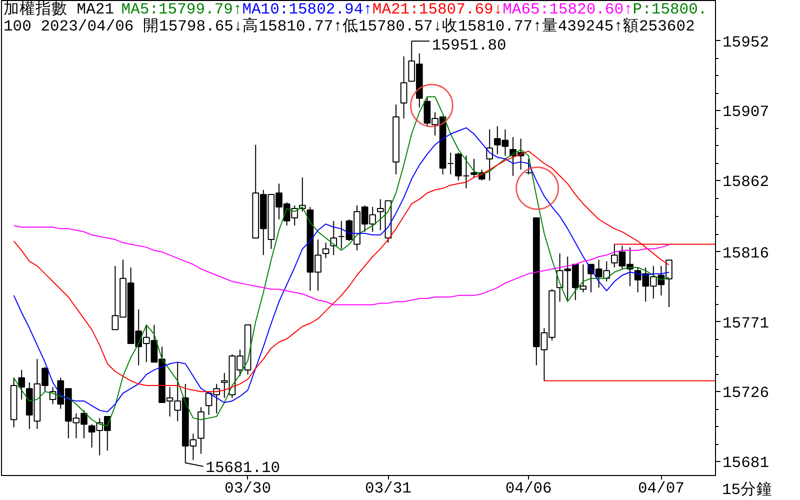  What do you see at coordinates (567, 9) in the screenshot?
I see `text: MA65:15820.60↑` at bounding box center [567, 9].